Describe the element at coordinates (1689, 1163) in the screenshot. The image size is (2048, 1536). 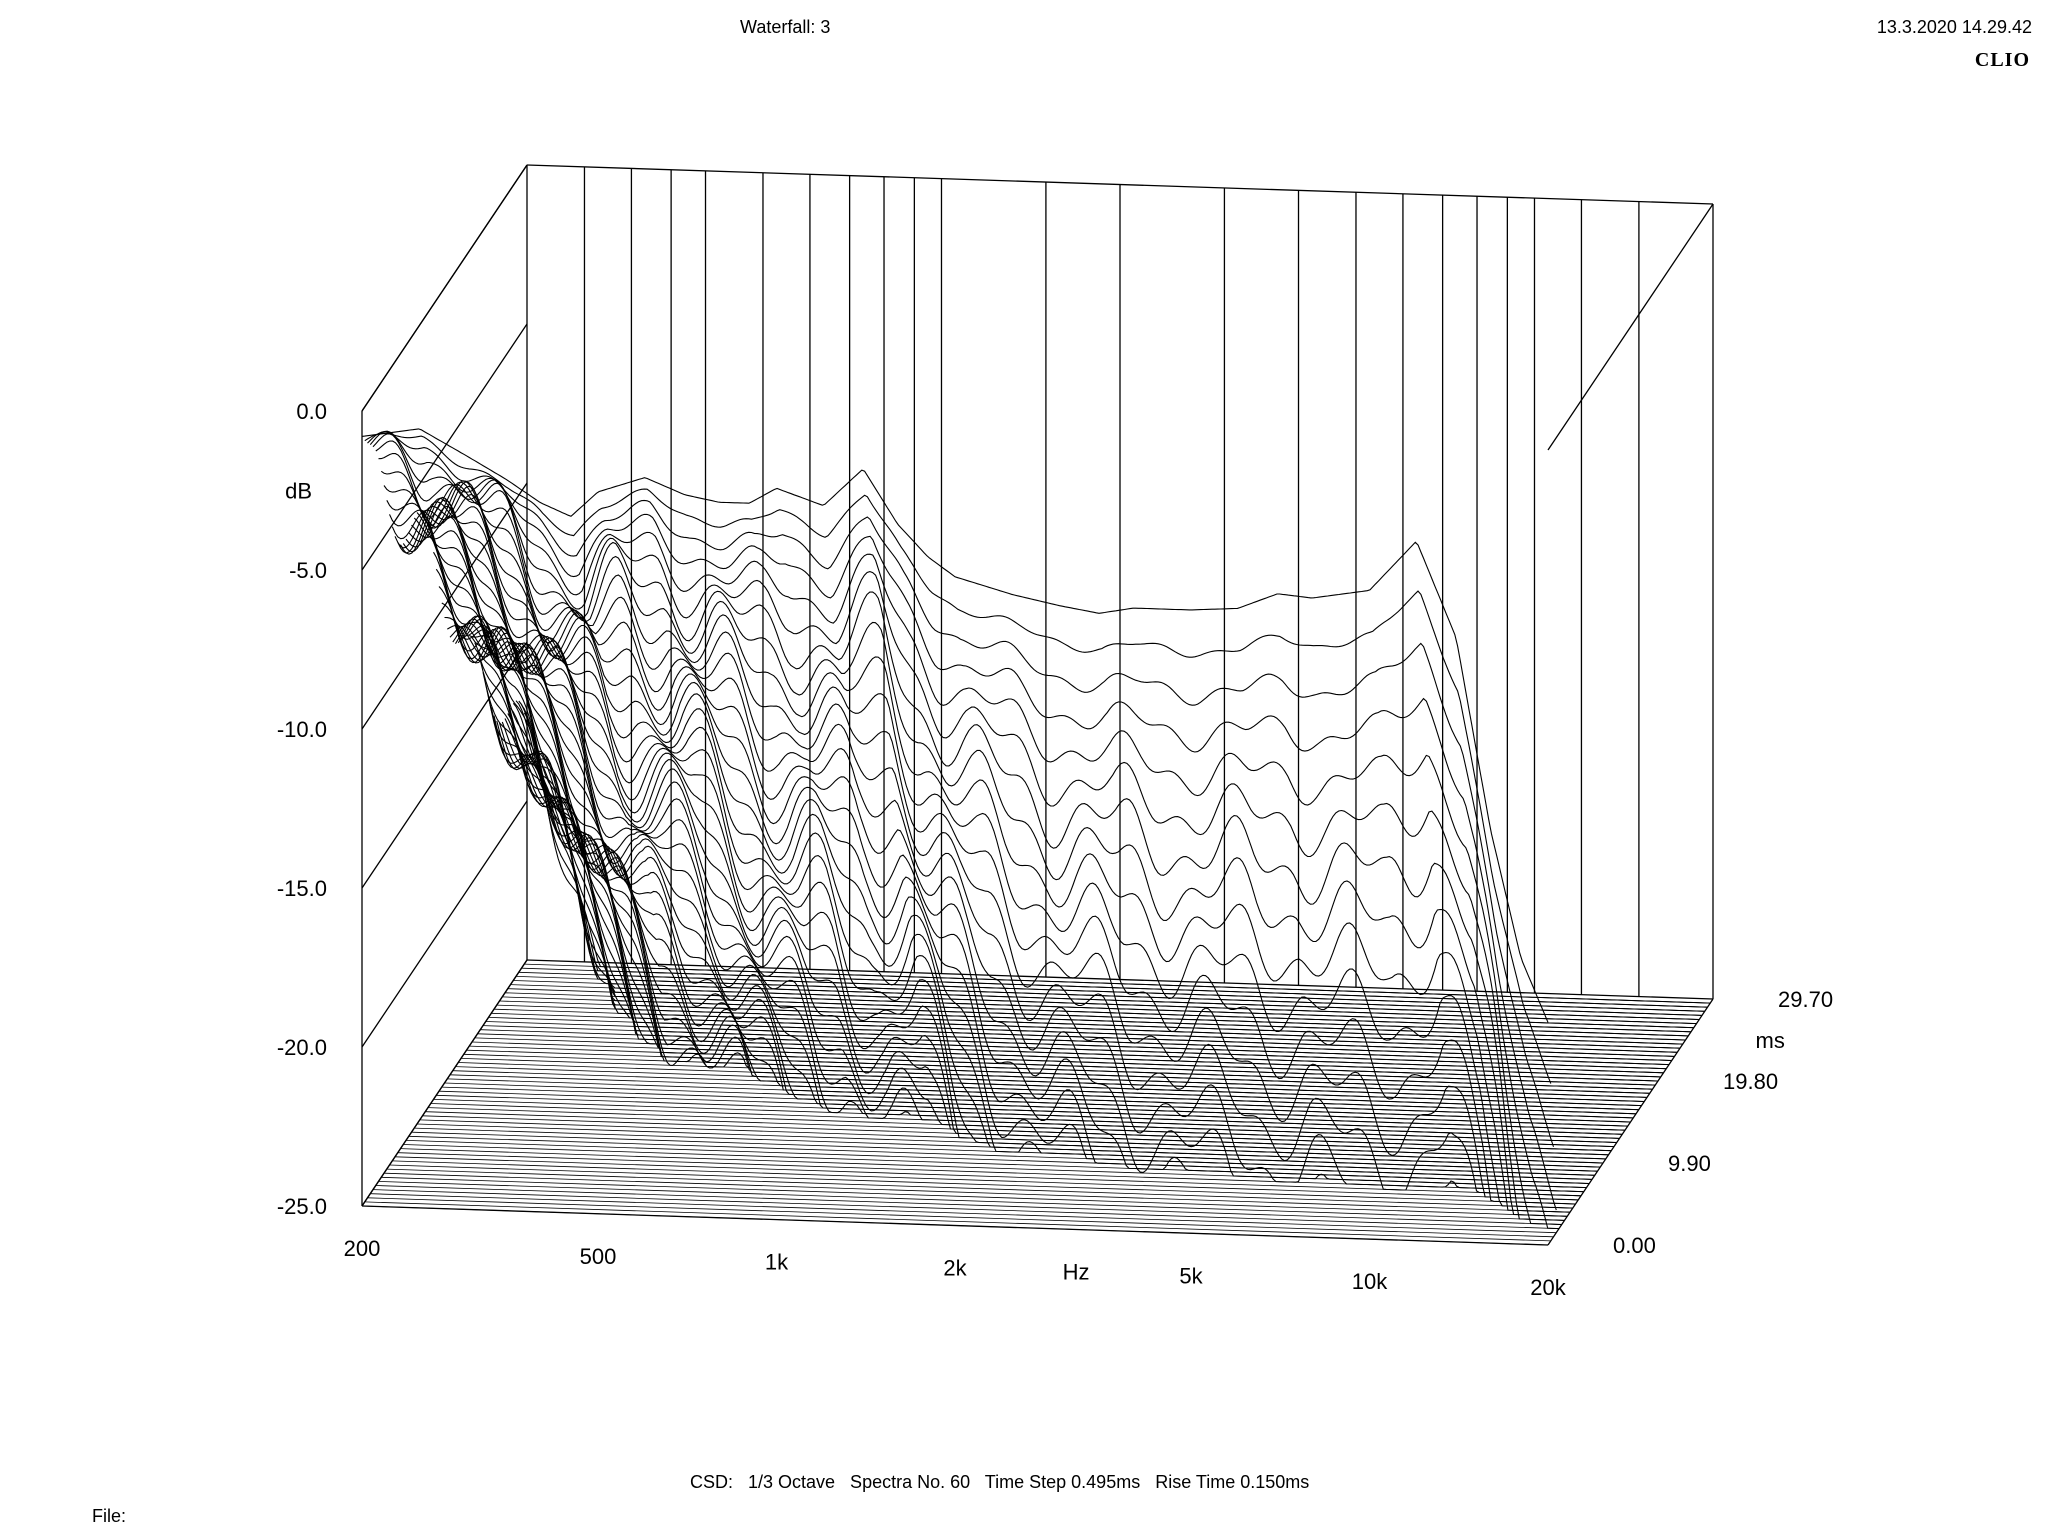
I see `z-tick-label: 9.90` at that location.